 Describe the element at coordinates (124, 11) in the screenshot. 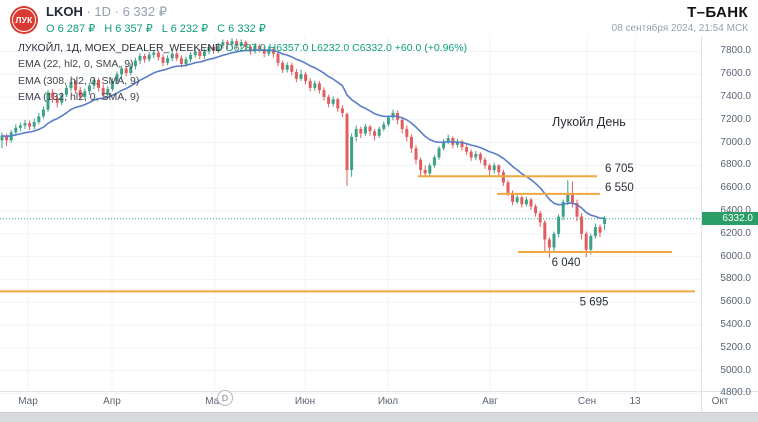

I see `symbol-meta: · 1D · 6 332 ₽` at that location.